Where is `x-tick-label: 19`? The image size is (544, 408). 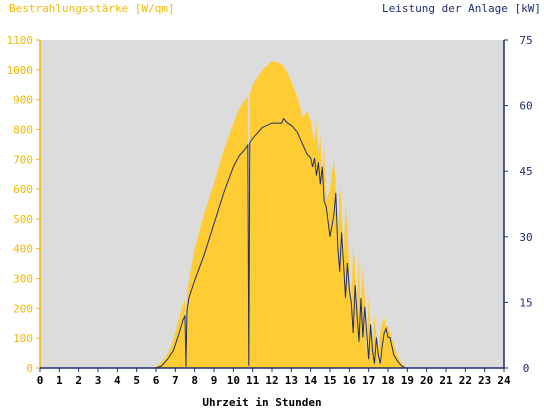 x-tick-label: 19 is located at coordinates (407, 380).